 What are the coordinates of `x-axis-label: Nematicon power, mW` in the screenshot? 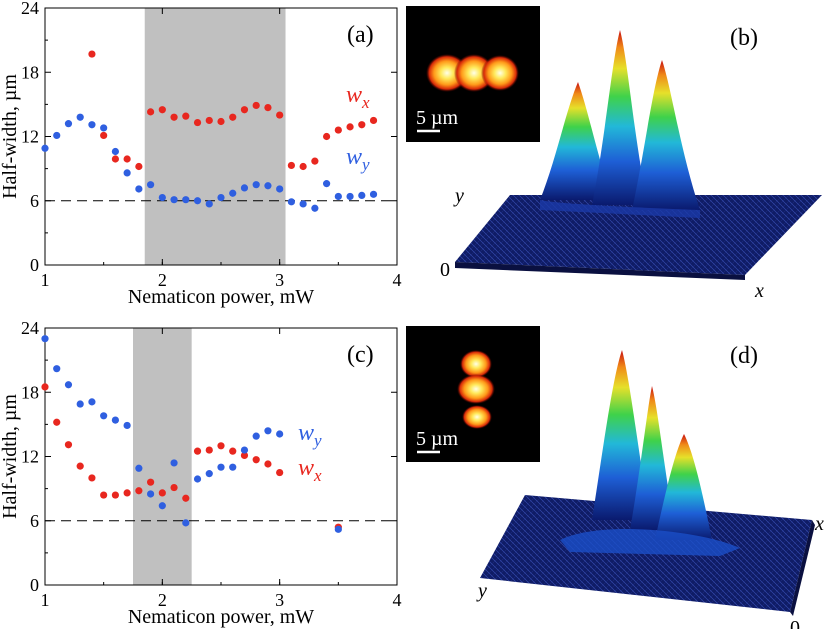 It's located at (221, 297).